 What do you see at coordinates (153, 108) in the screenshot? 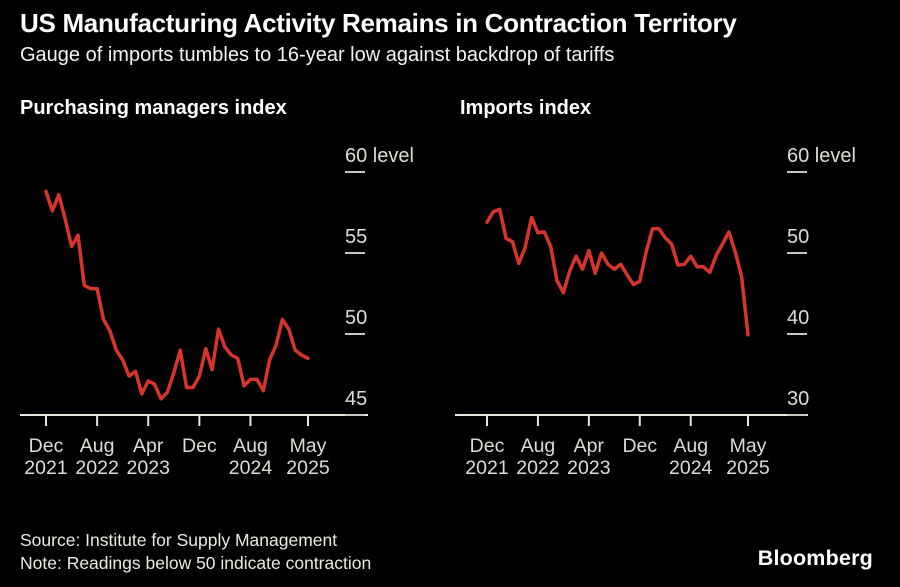
I see `panel-title-pmi: Purchasing managers index` at bounding box center [153, 108].